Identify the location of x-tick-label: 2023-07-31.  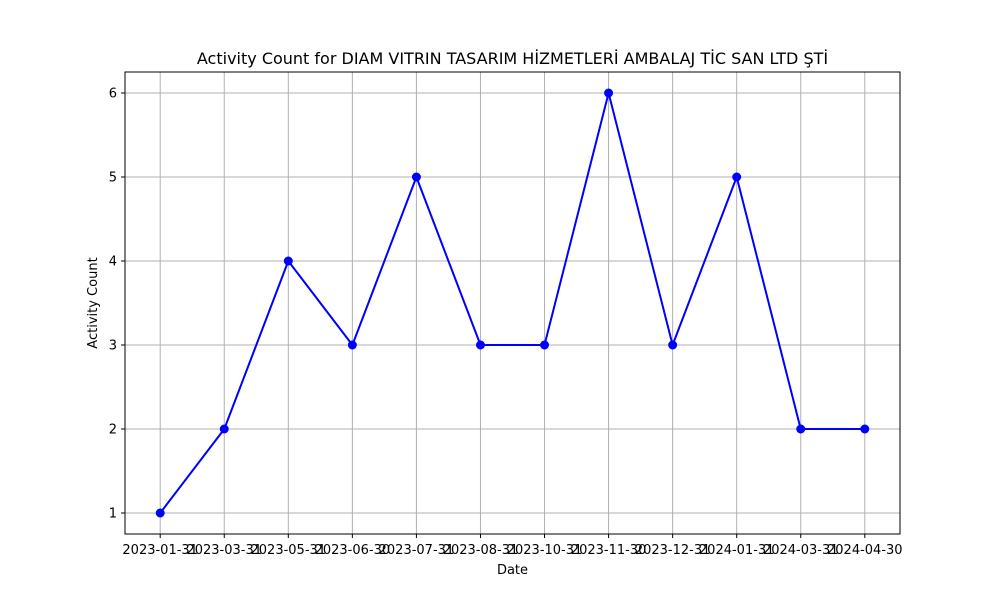
(417, 550).